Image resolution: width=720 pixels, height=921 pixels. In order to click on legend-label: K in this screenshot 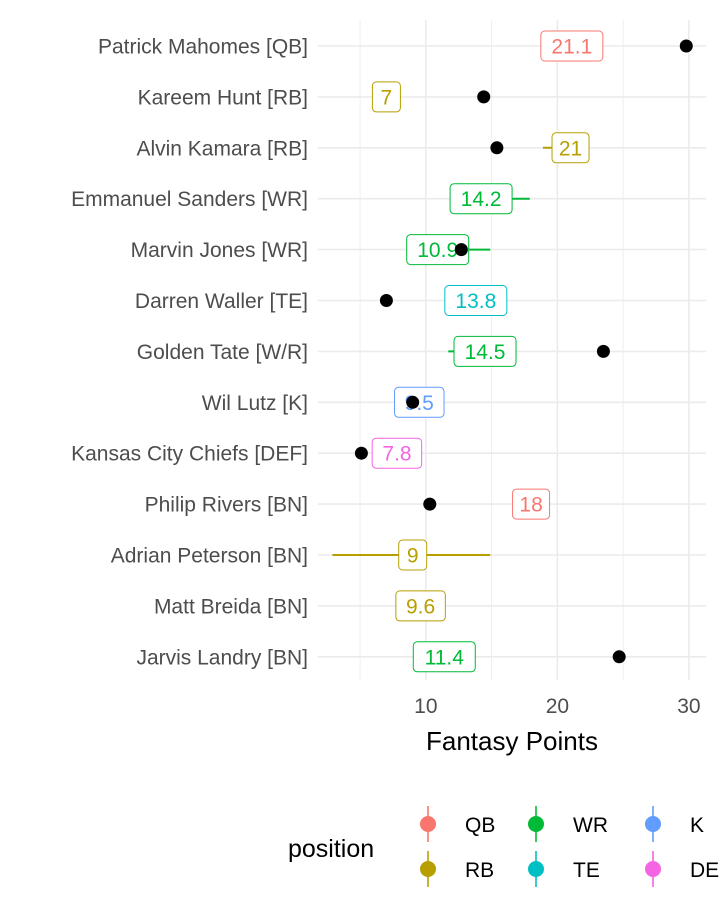, I will do `click(697, 825)`.